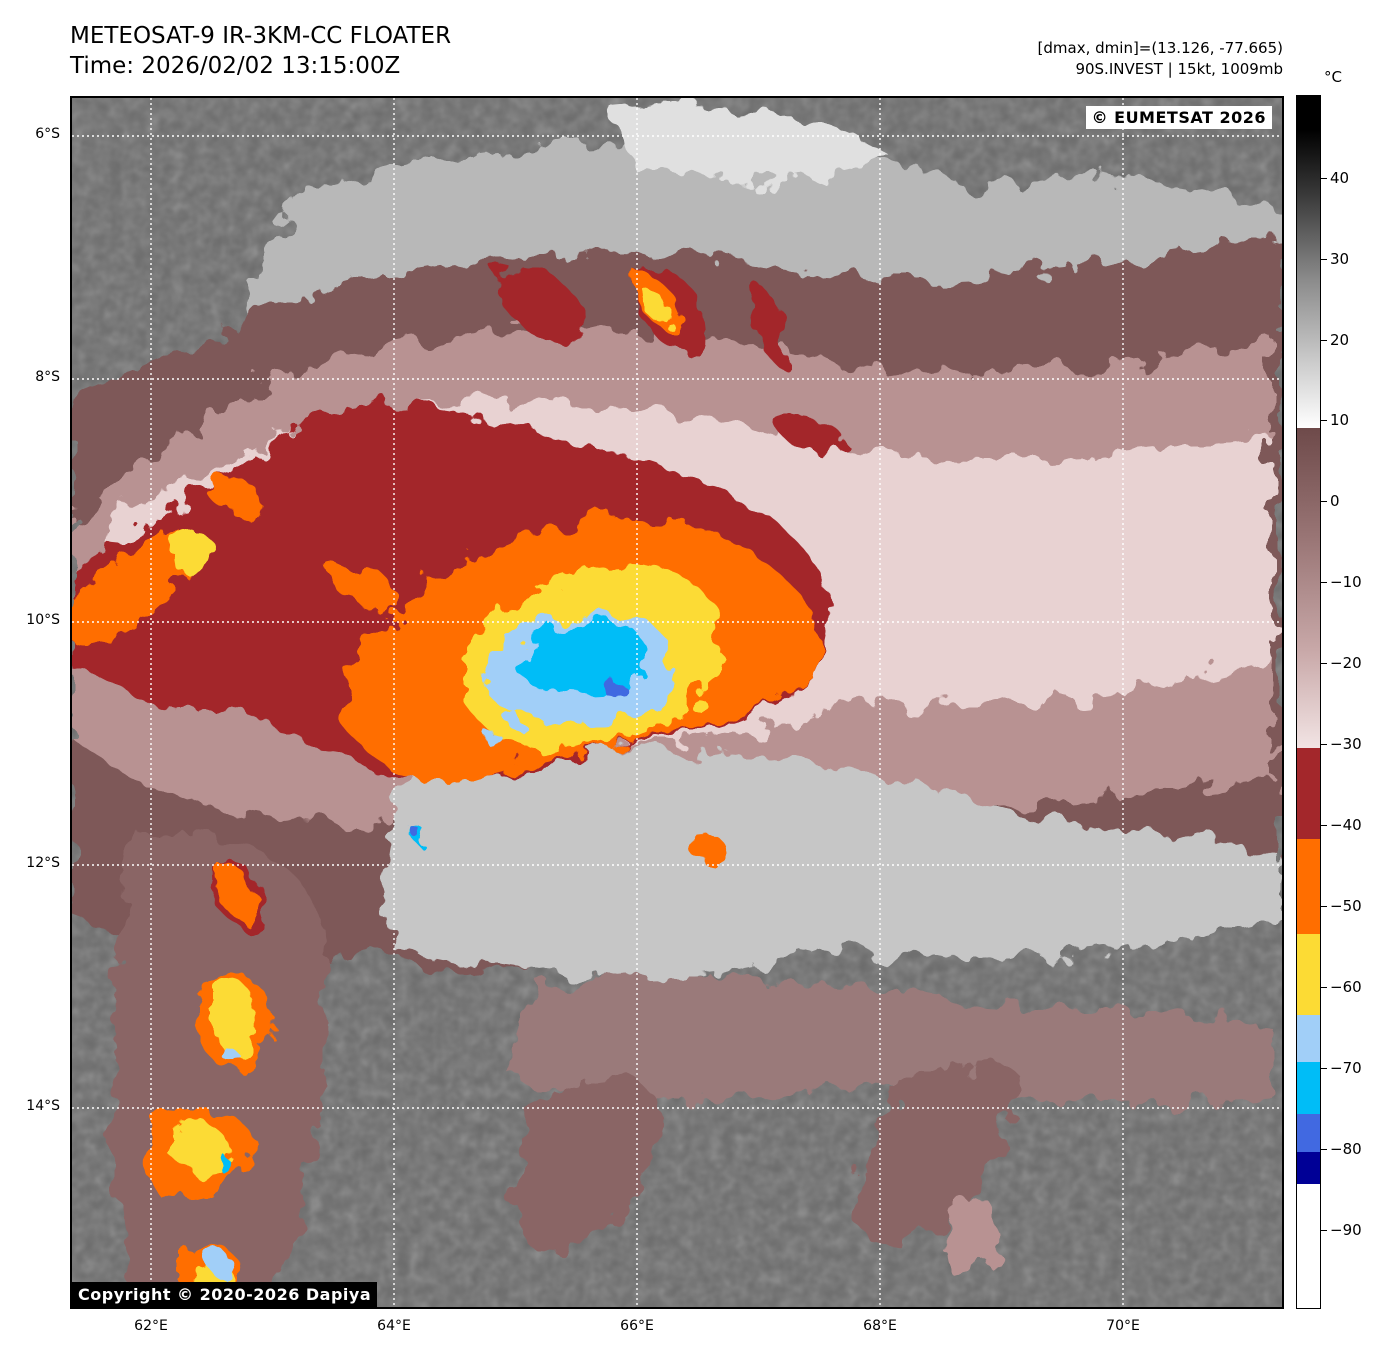 The image size is (1388, 1359). Describe the element at coordinates (43, 620) in the screenshot. I see `lat-label: 10°S` at that location.